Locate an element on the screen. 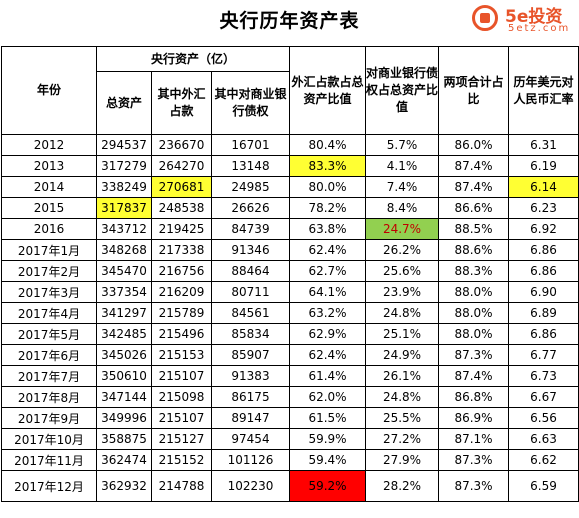  cell-bank: 89147 is located at coordinates (250, 418).